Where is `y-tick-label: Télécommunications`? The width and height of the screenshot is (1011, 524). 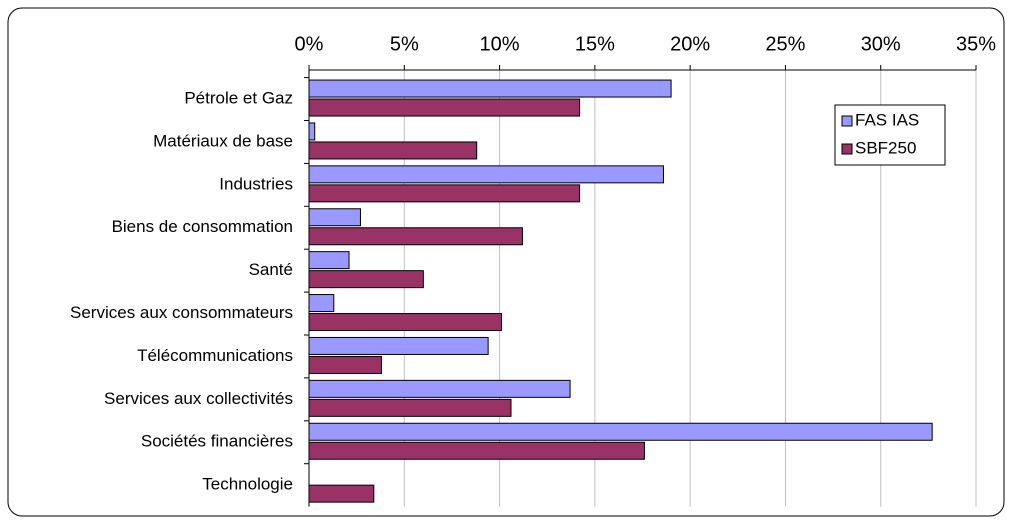 y-tick-label: Télécommunications is located at coordinates (215, 355).